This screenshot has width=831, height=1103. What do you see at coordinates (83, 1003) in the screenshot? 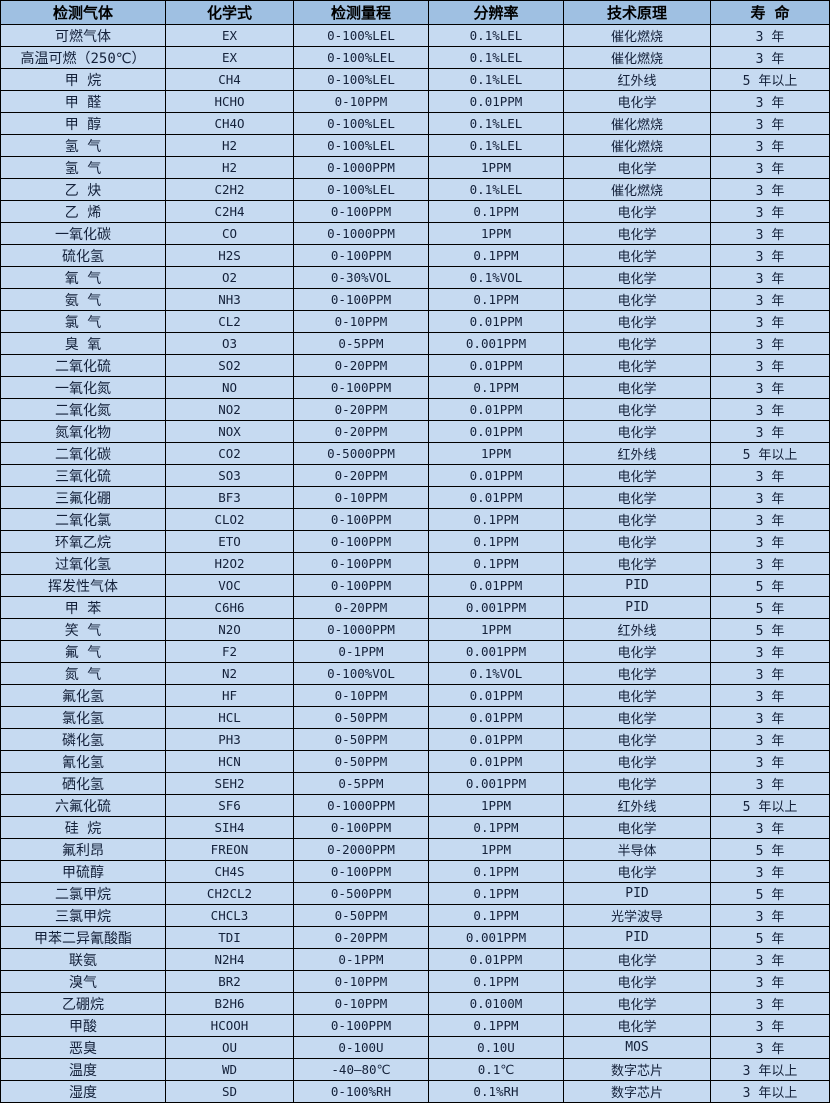
I see `gas-name-cell: 乙硼烷` at bounding box center [83, 1003].